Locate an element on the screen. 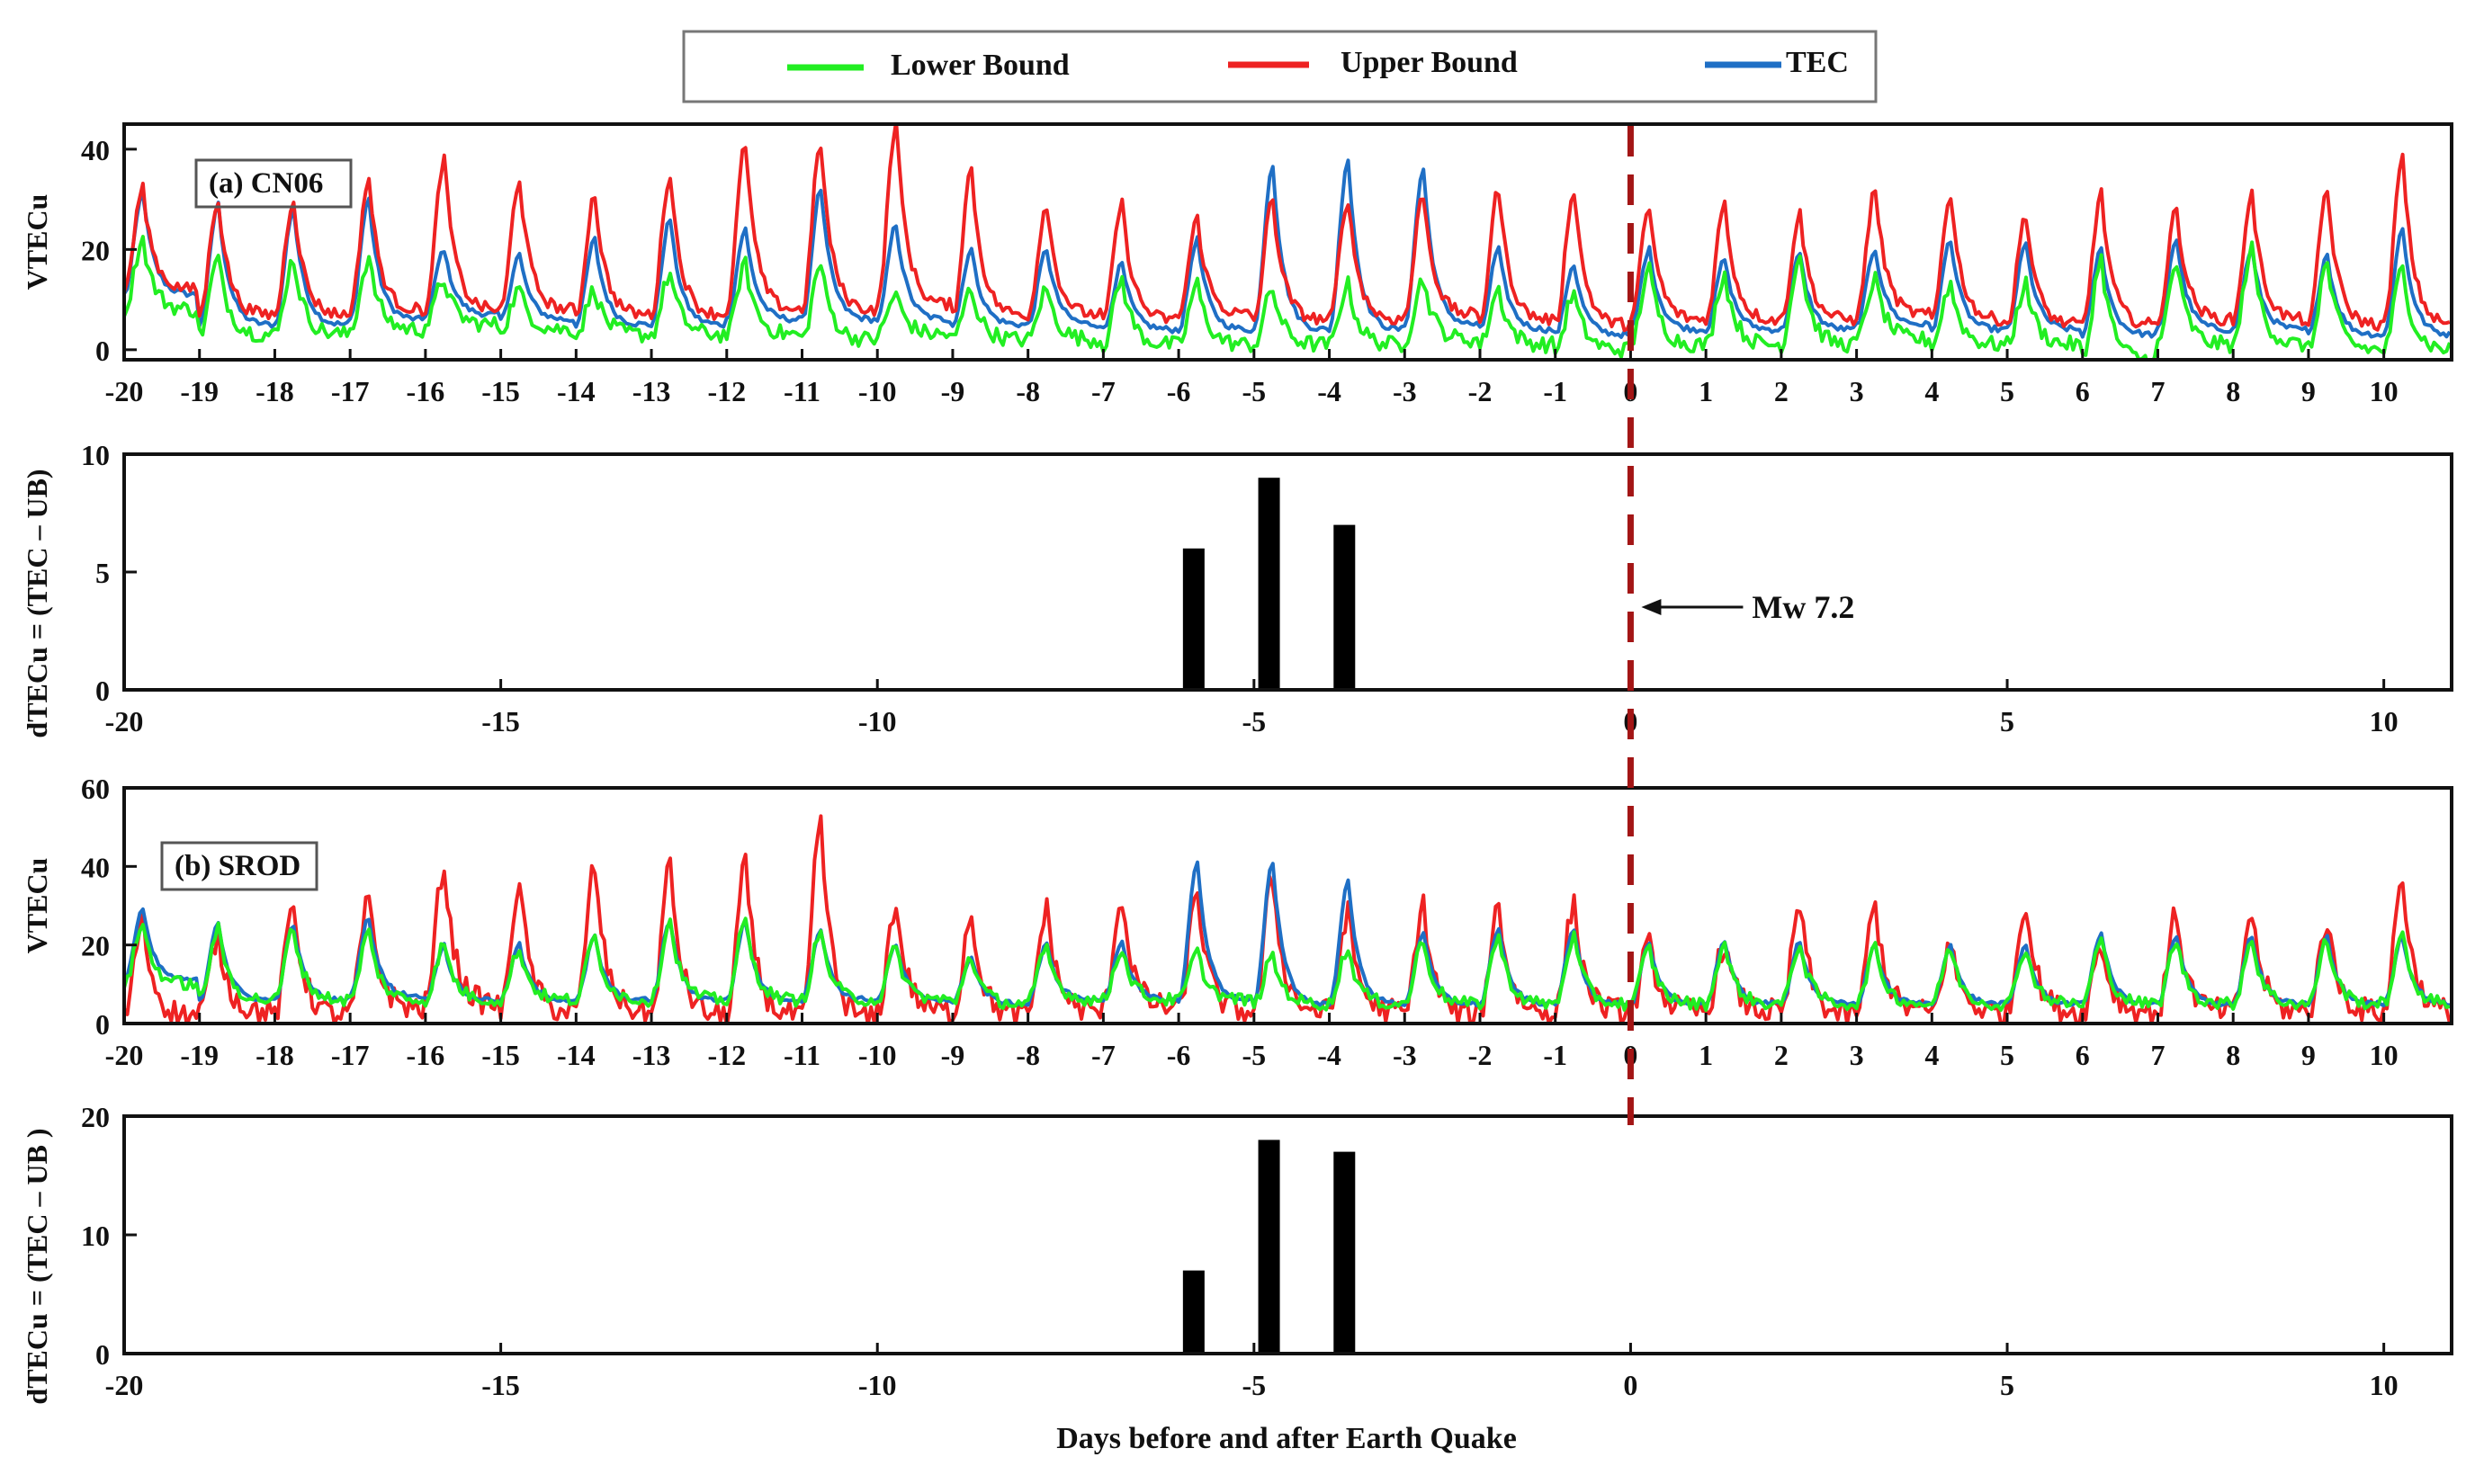 This screenshot has height=1484, width=2475. x-tick-label: 1 is located at coordinates (1706, 391).